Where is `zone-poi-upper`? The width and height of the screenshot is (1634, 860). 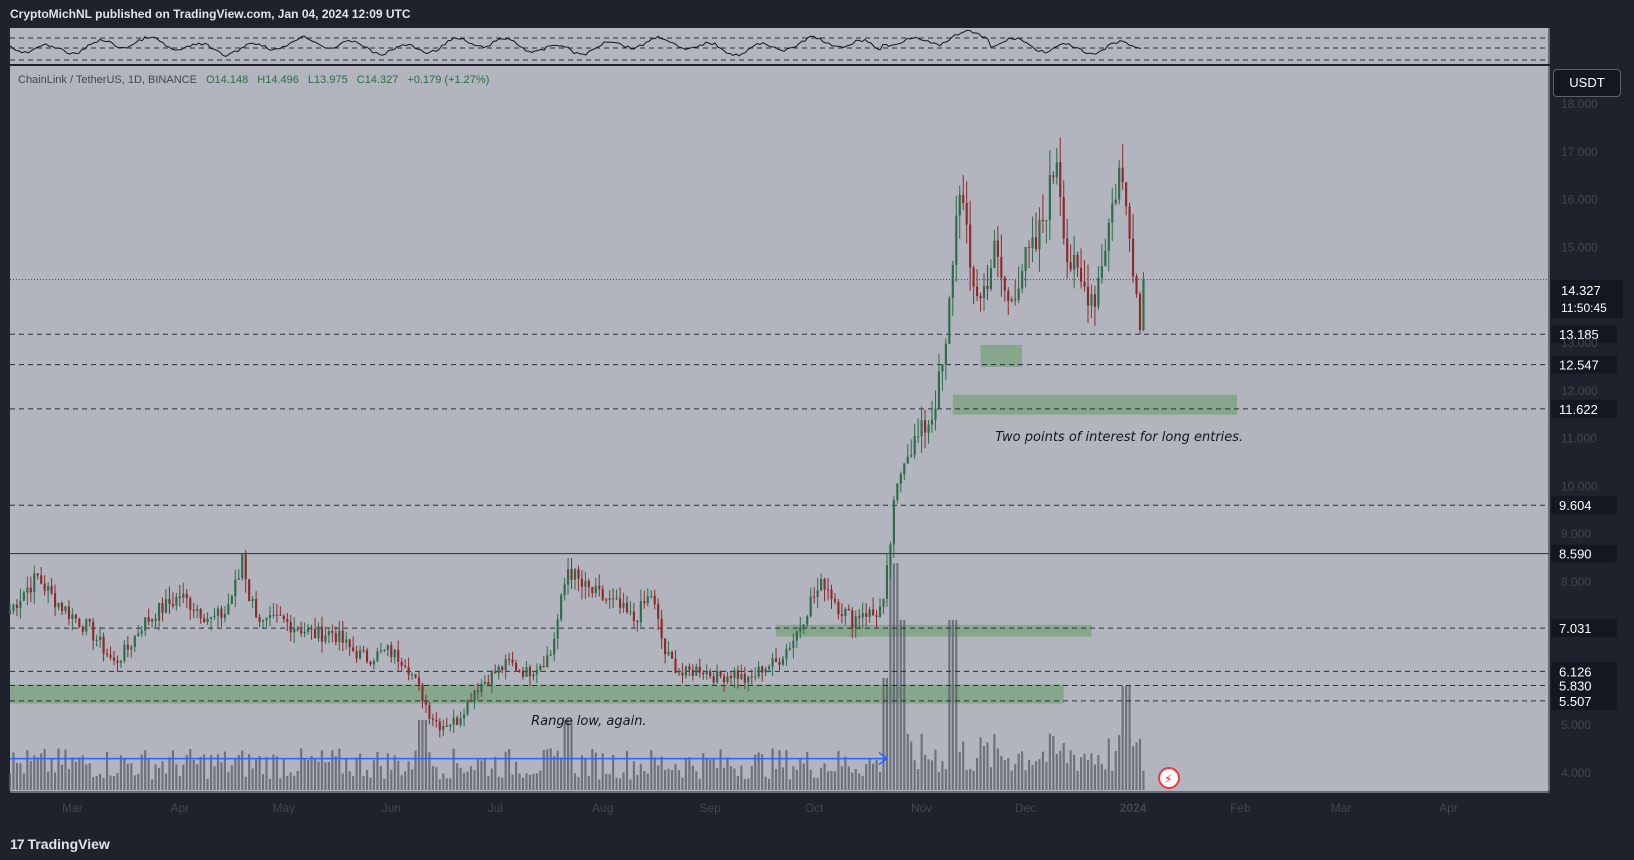
zone-poi-upper is located at coordinates (1001, 355).